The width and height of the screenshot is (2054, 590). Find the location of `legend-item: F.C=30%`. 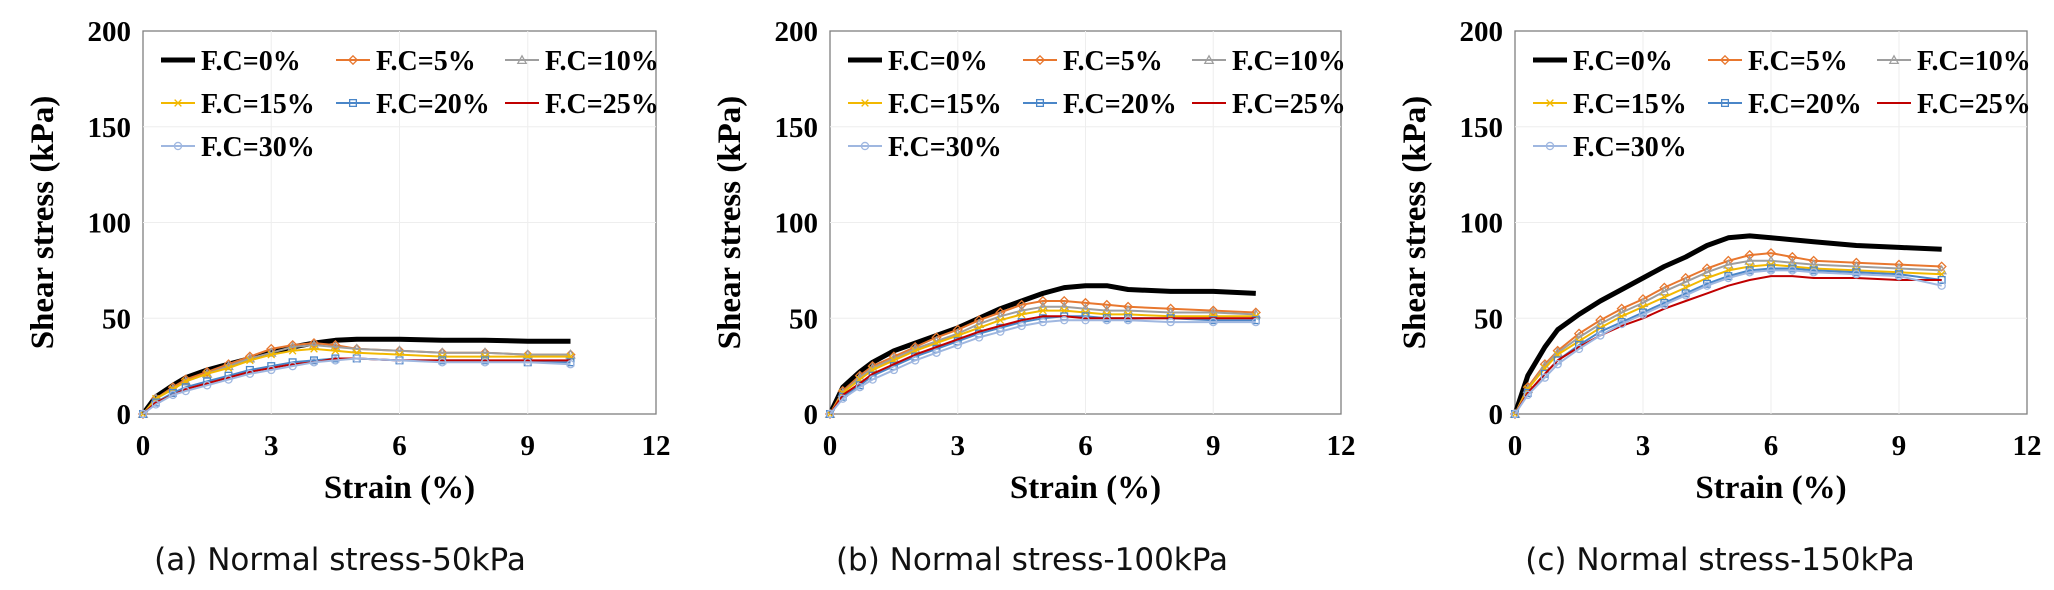

legend-item: F.C=30% is located at coordinates (1610, 147).